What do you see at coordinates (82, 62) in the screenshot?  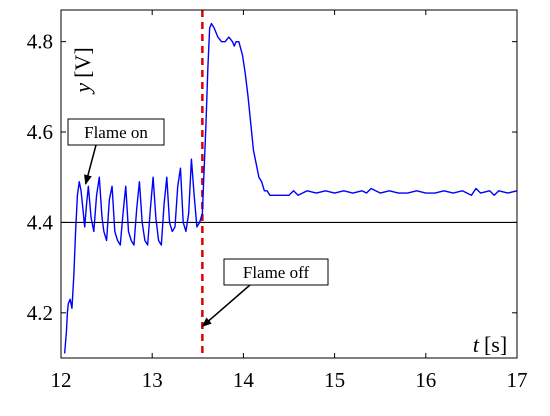 I see `y-axis-label-unit: [V]` at bounding box center [82, 62].